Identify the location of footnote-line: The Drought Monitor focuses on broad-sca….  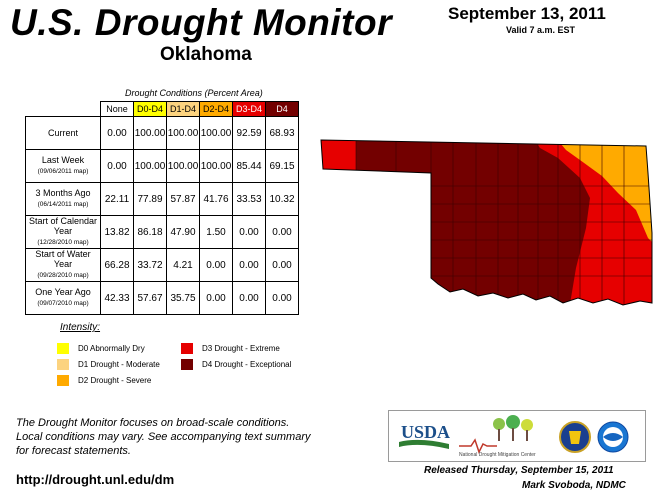
(153, 423).